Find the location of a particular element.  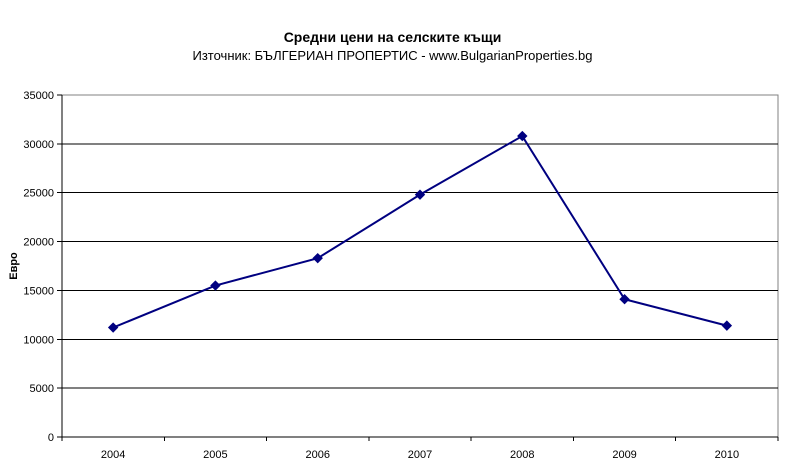

y-tick-label: 20000 is located at coordinates (38, 243).